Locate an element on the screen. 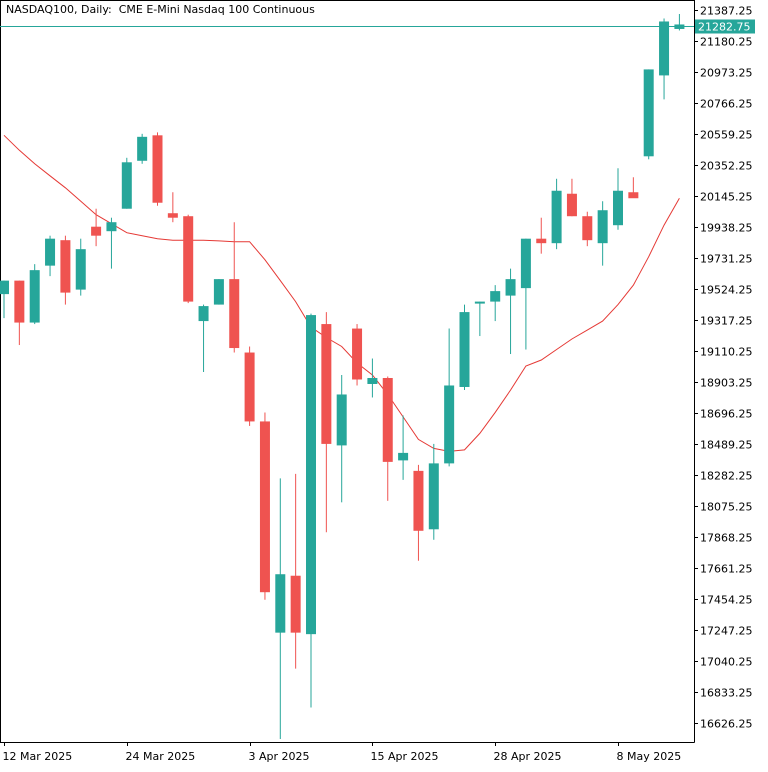  y-tick-label: 18903.25 is located at coordinates (726, 383).